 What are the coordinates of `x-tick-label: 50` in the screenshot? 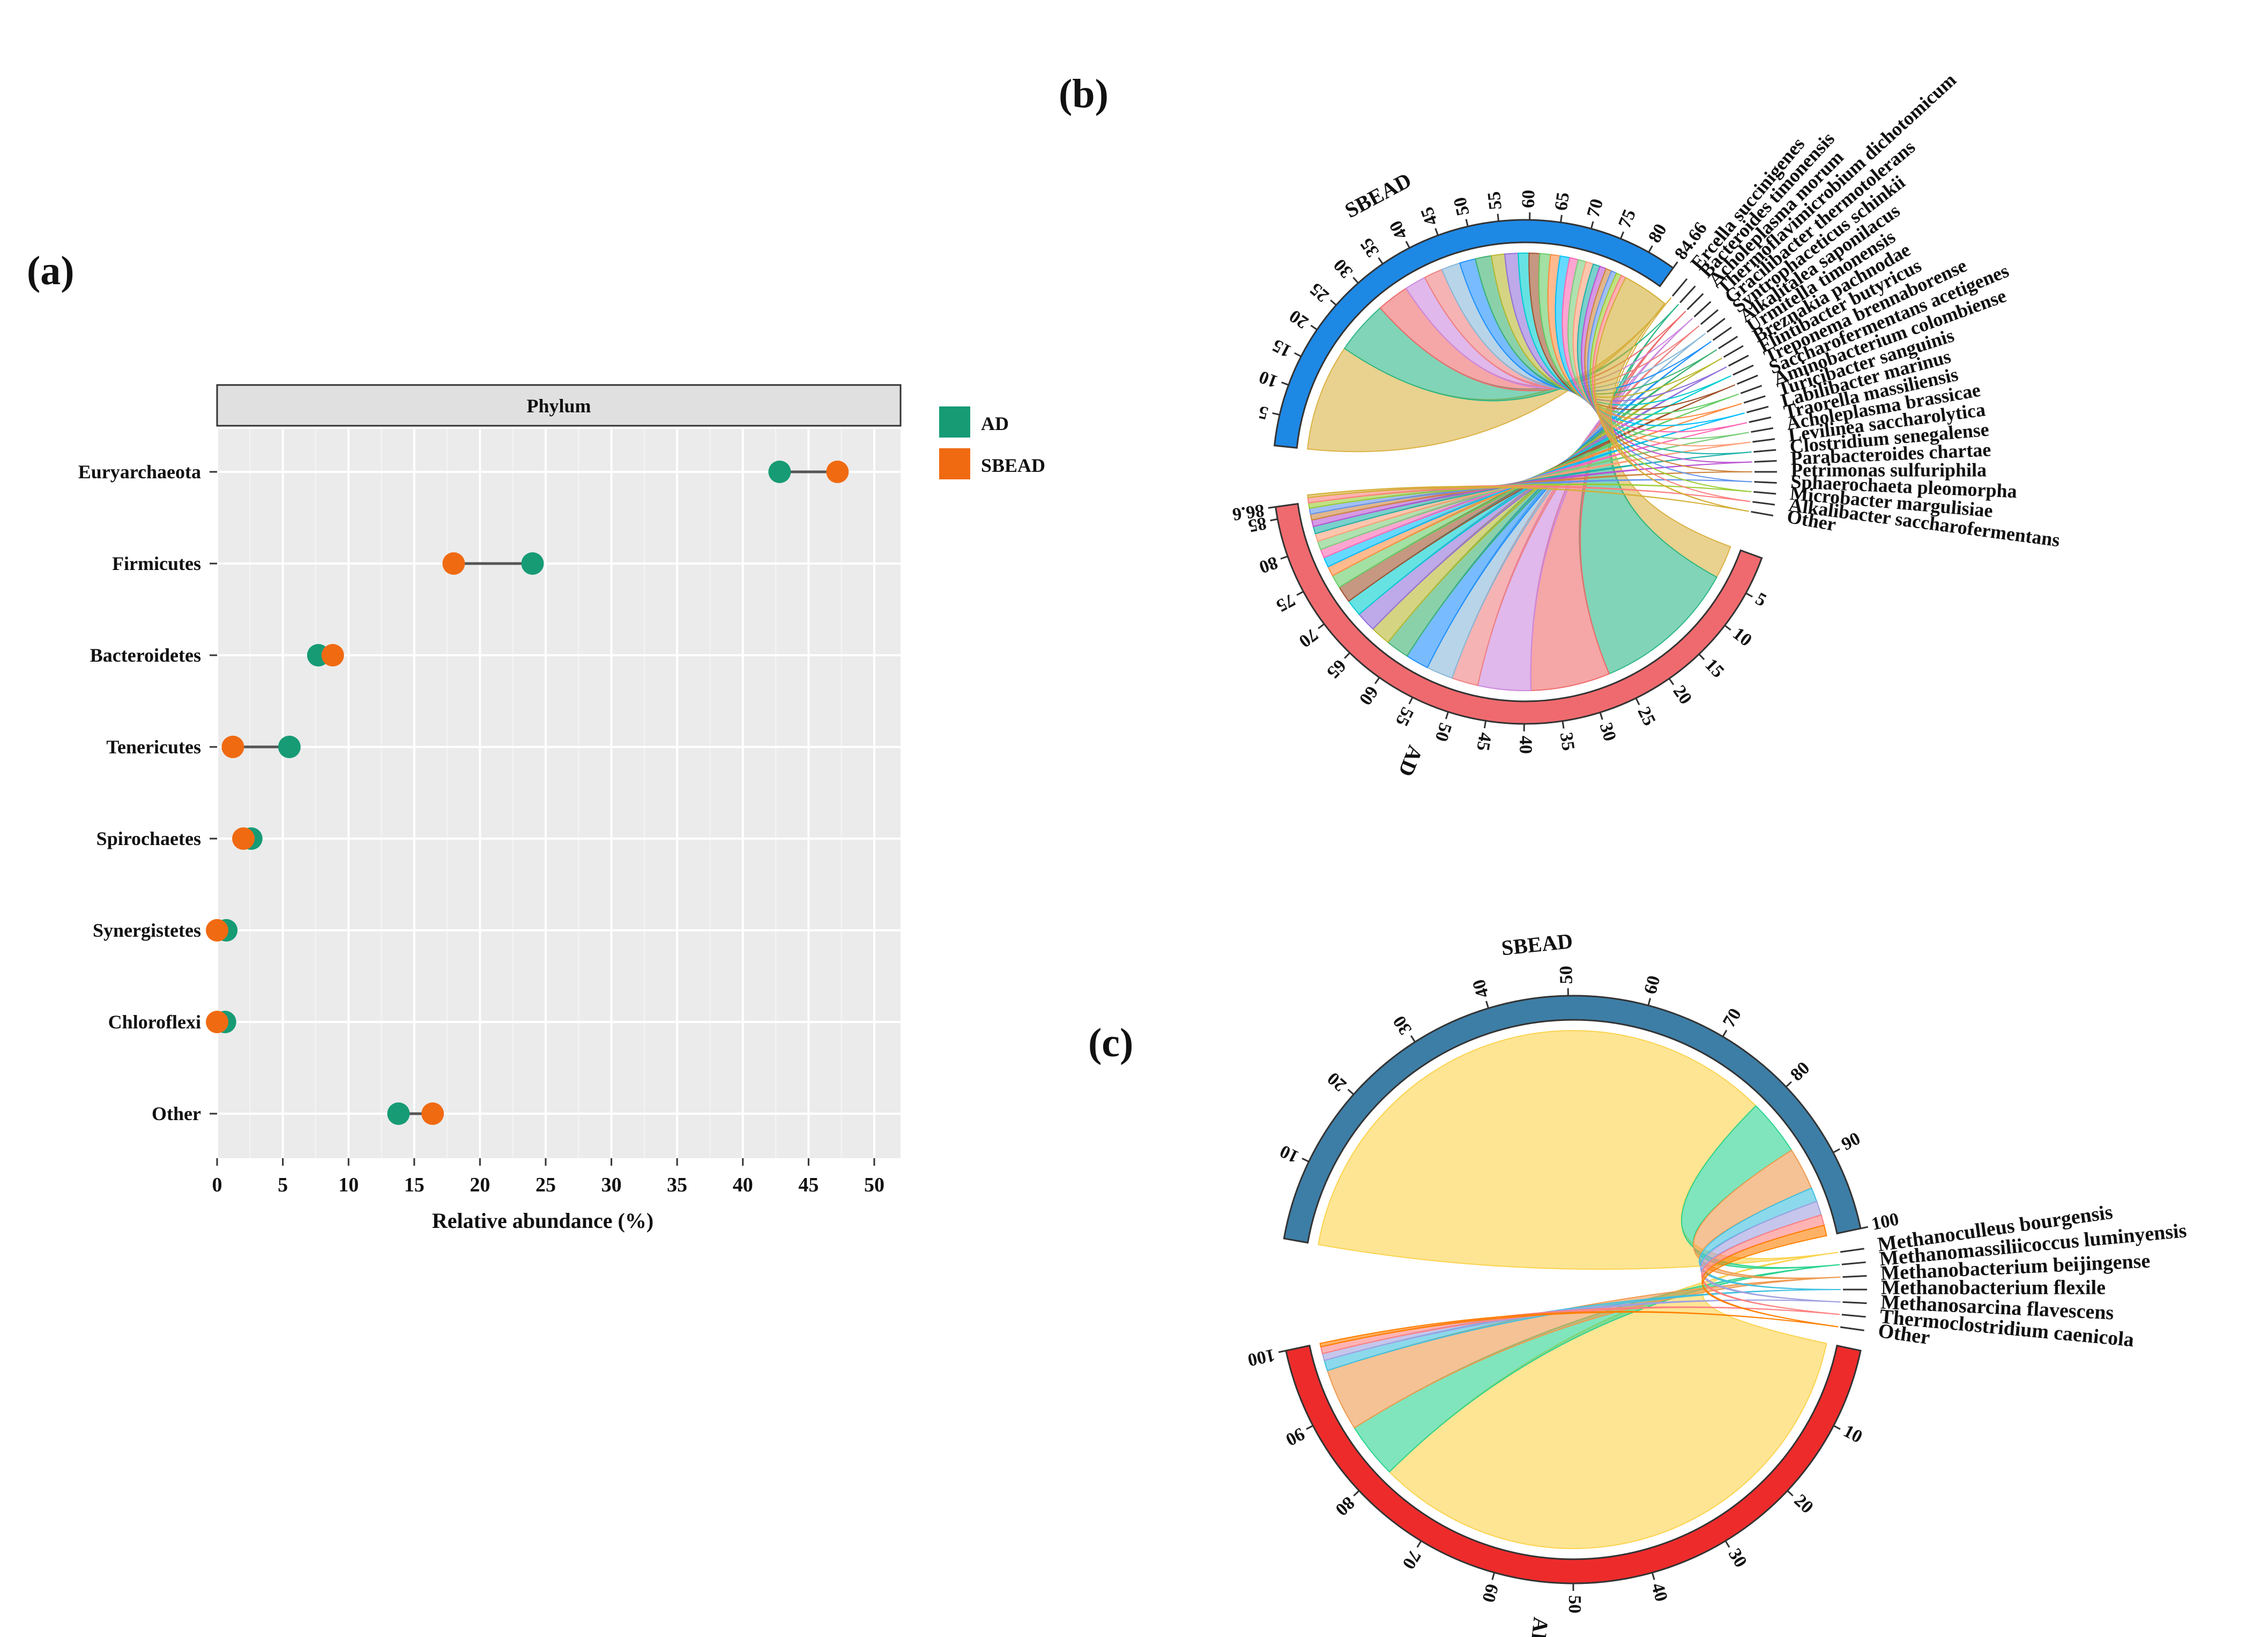 It's located at (874, 1185).